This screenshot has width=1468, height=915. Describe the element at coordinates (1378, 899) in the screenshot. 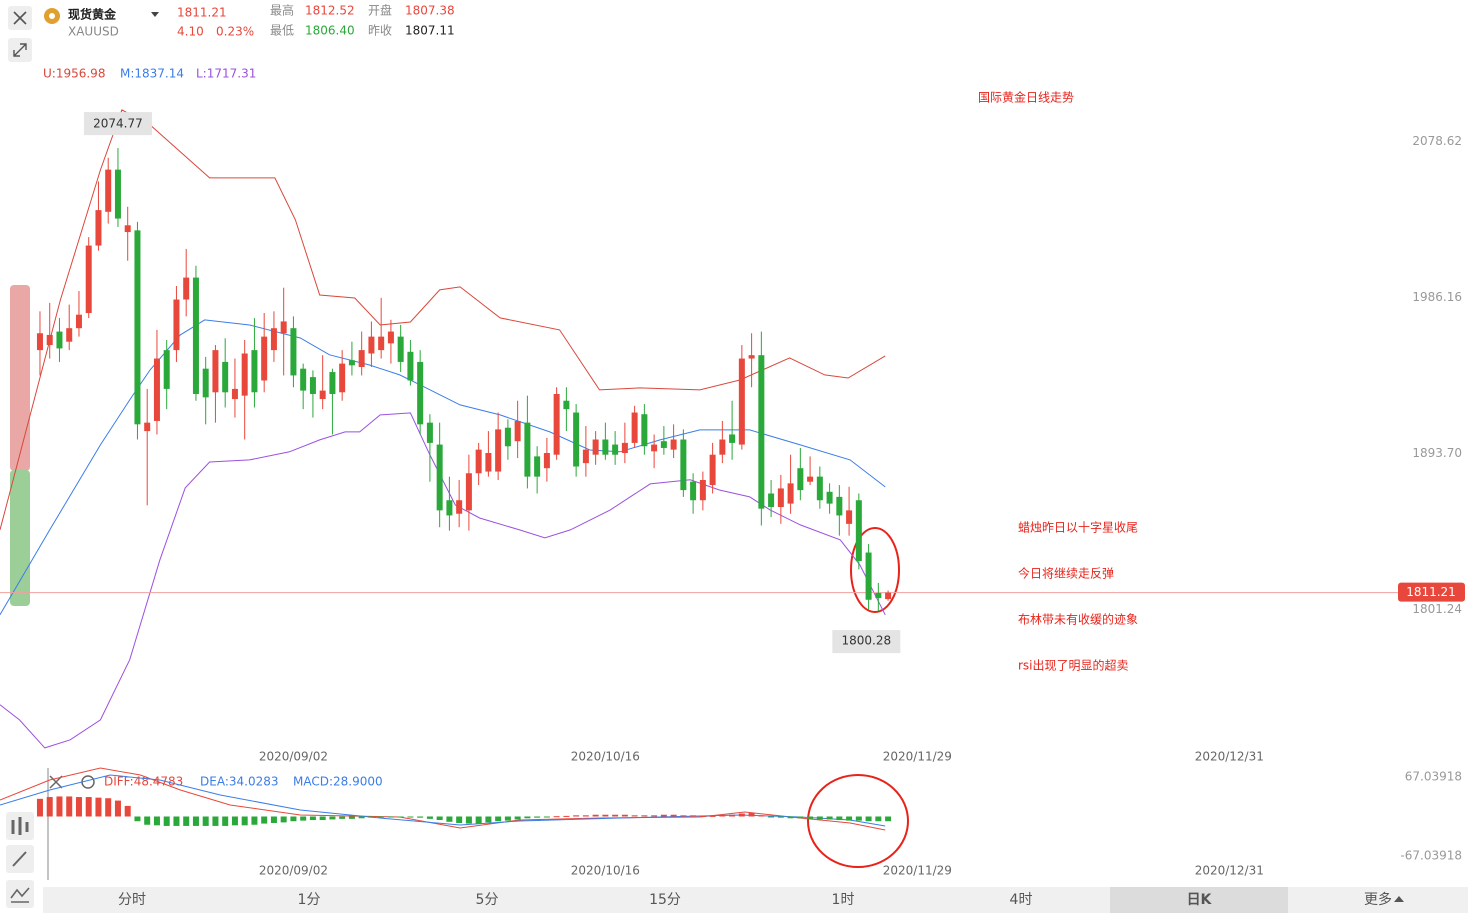

I see `period-tab: 更多` at that location.